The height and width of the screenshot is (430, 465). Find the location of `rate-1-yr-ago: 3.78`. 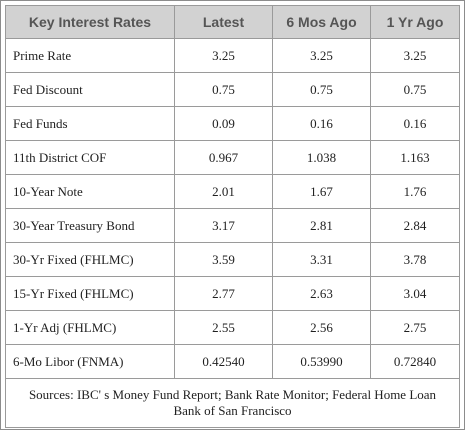

rate-1-yr-ago: 3.78 is located at coordinates (415, 260).